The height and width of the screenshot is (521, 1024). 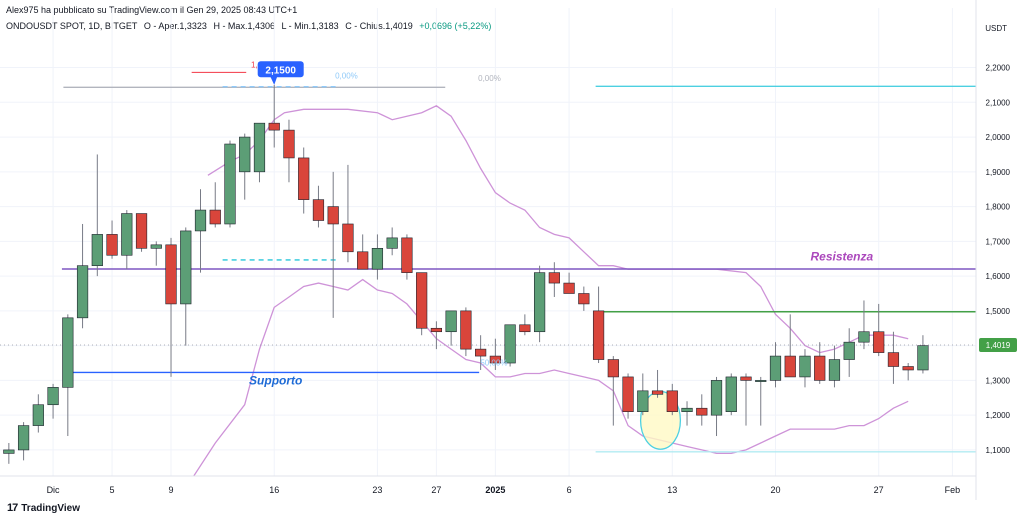 What do you see at coordinates (257, 65) in the screenshot?
I see `mini-label: 1,4` at bounding box center [257, 65].